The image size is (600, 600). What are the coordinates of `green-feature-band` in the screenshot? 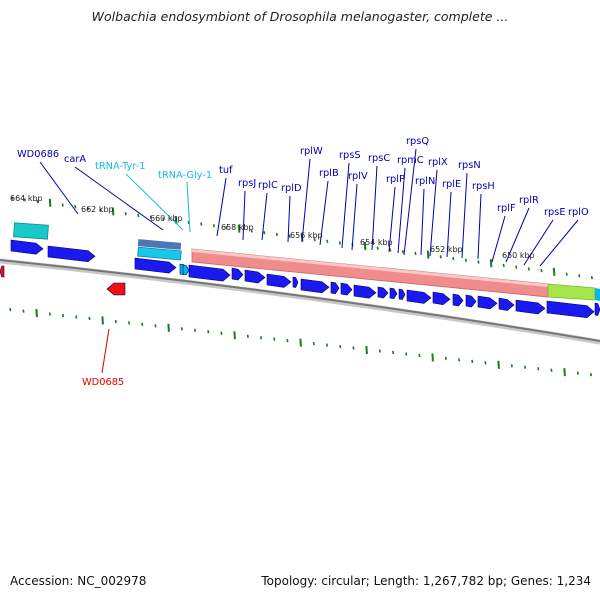 It's located at (571, 292).